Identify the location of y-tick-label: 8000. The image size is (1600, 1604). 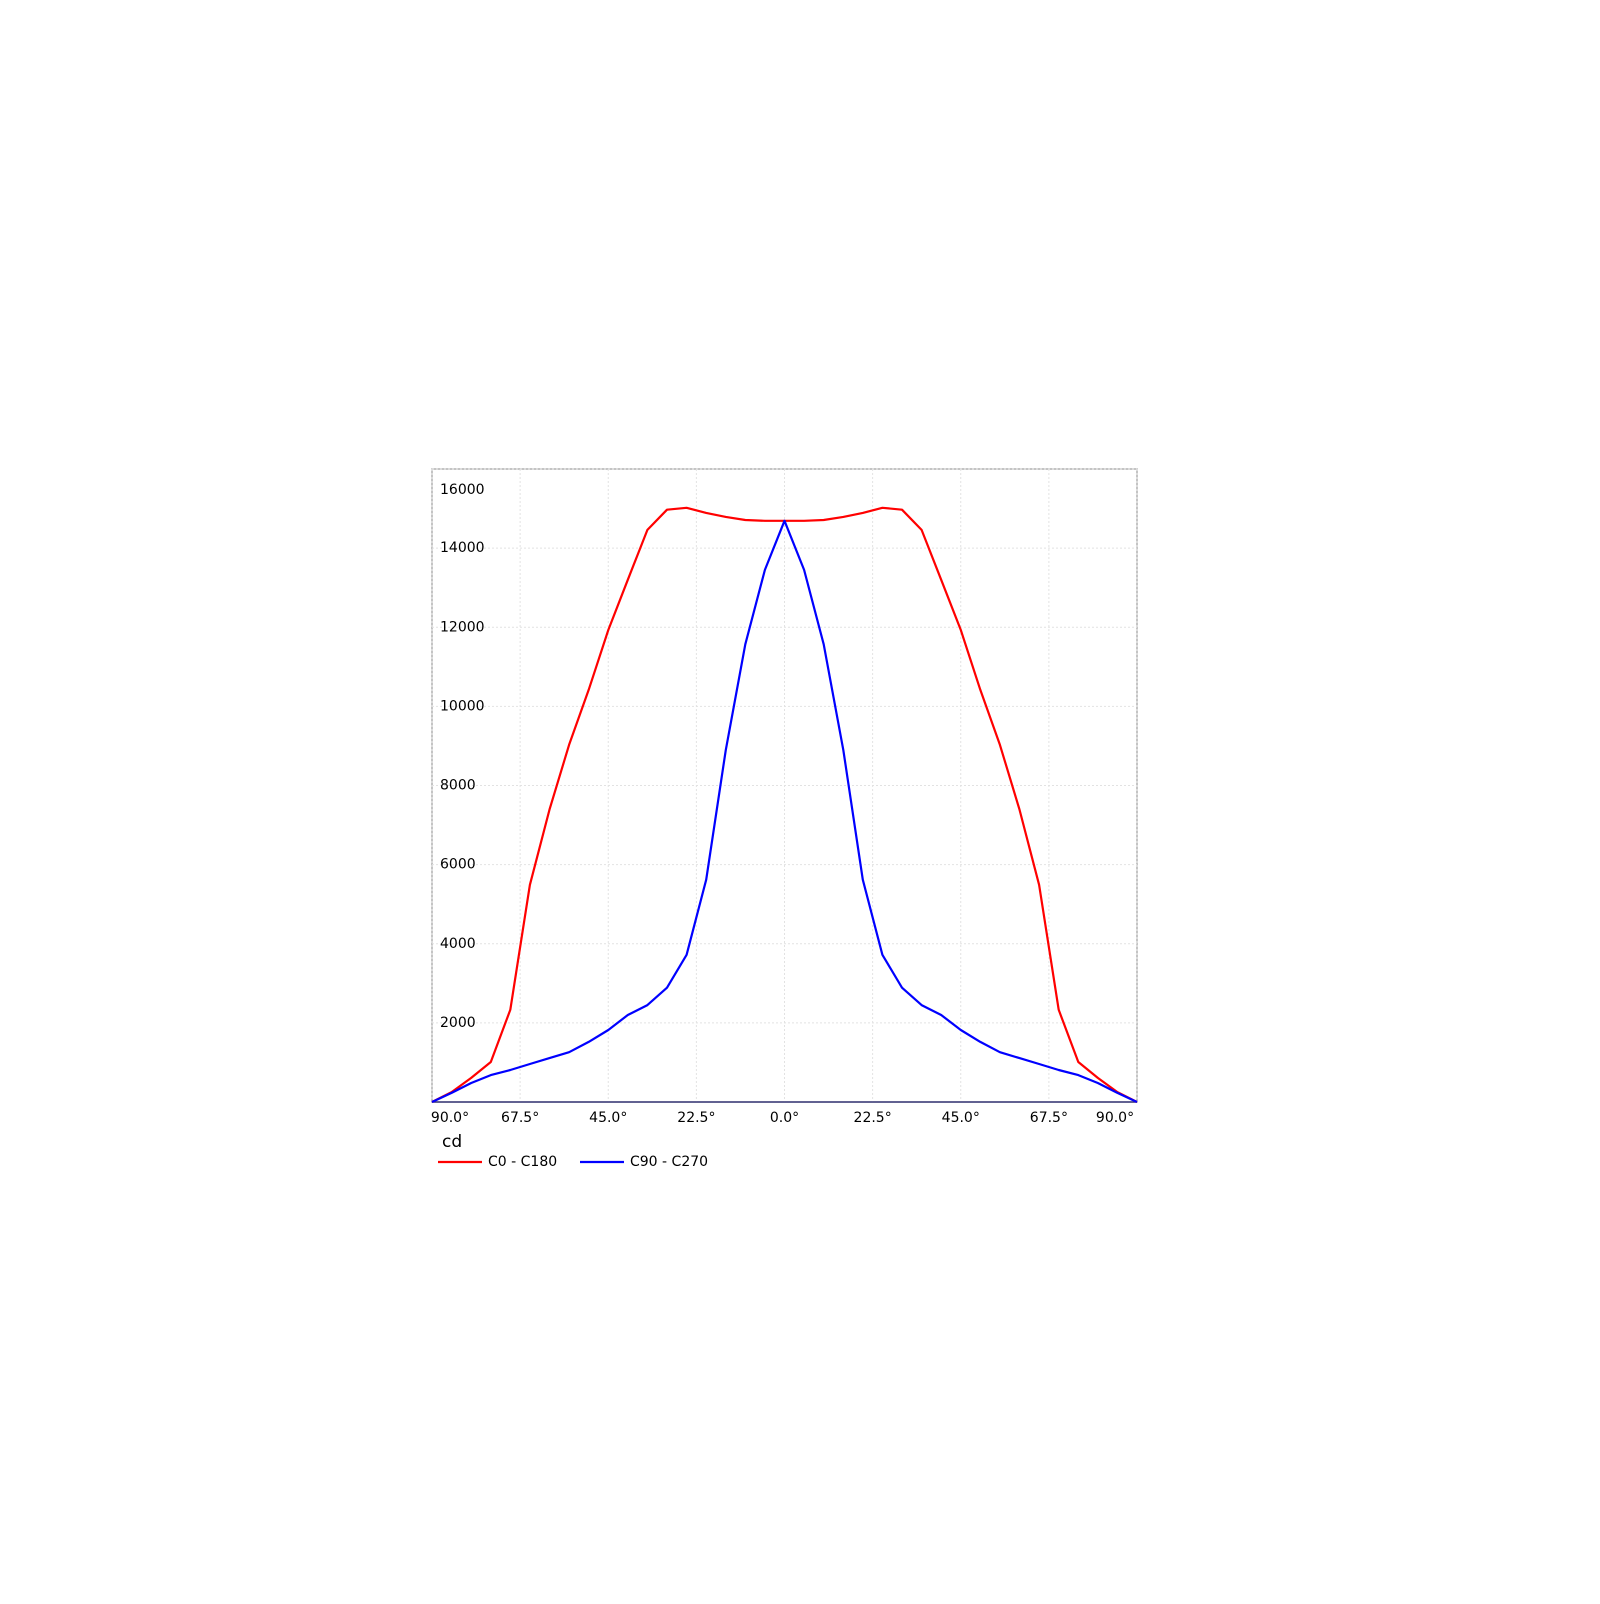
(458, 786).